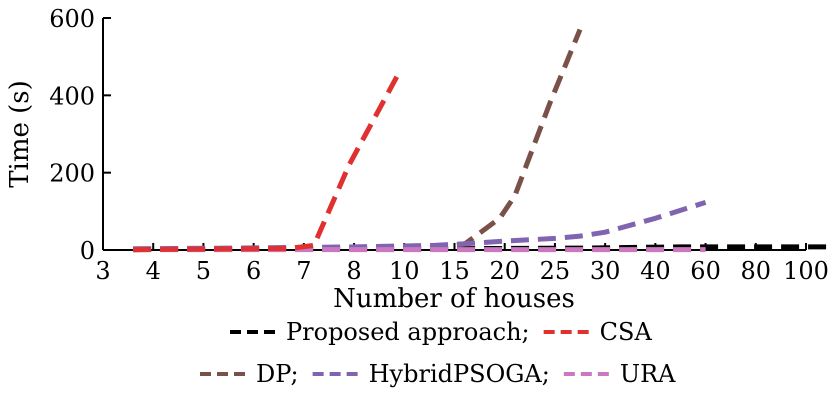  I want to click on x-tick-label: 30, so click(605, 271).